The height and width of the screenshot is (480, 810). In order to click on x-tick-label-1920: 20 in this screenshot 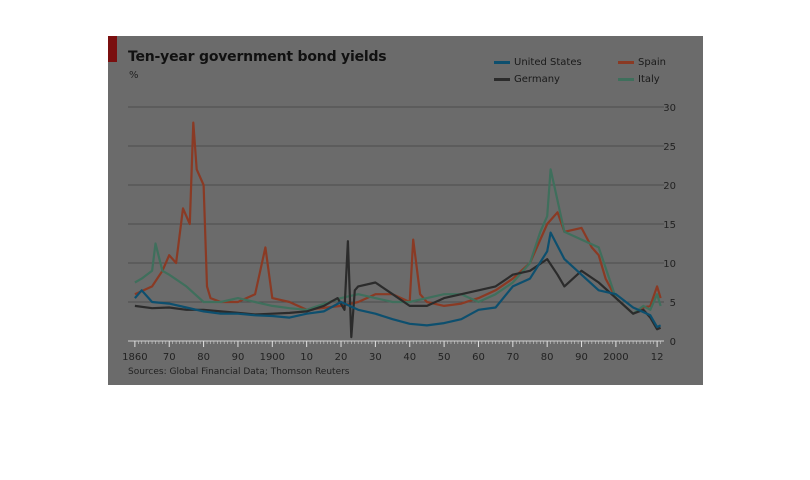, I will do `click(341, 357)`.